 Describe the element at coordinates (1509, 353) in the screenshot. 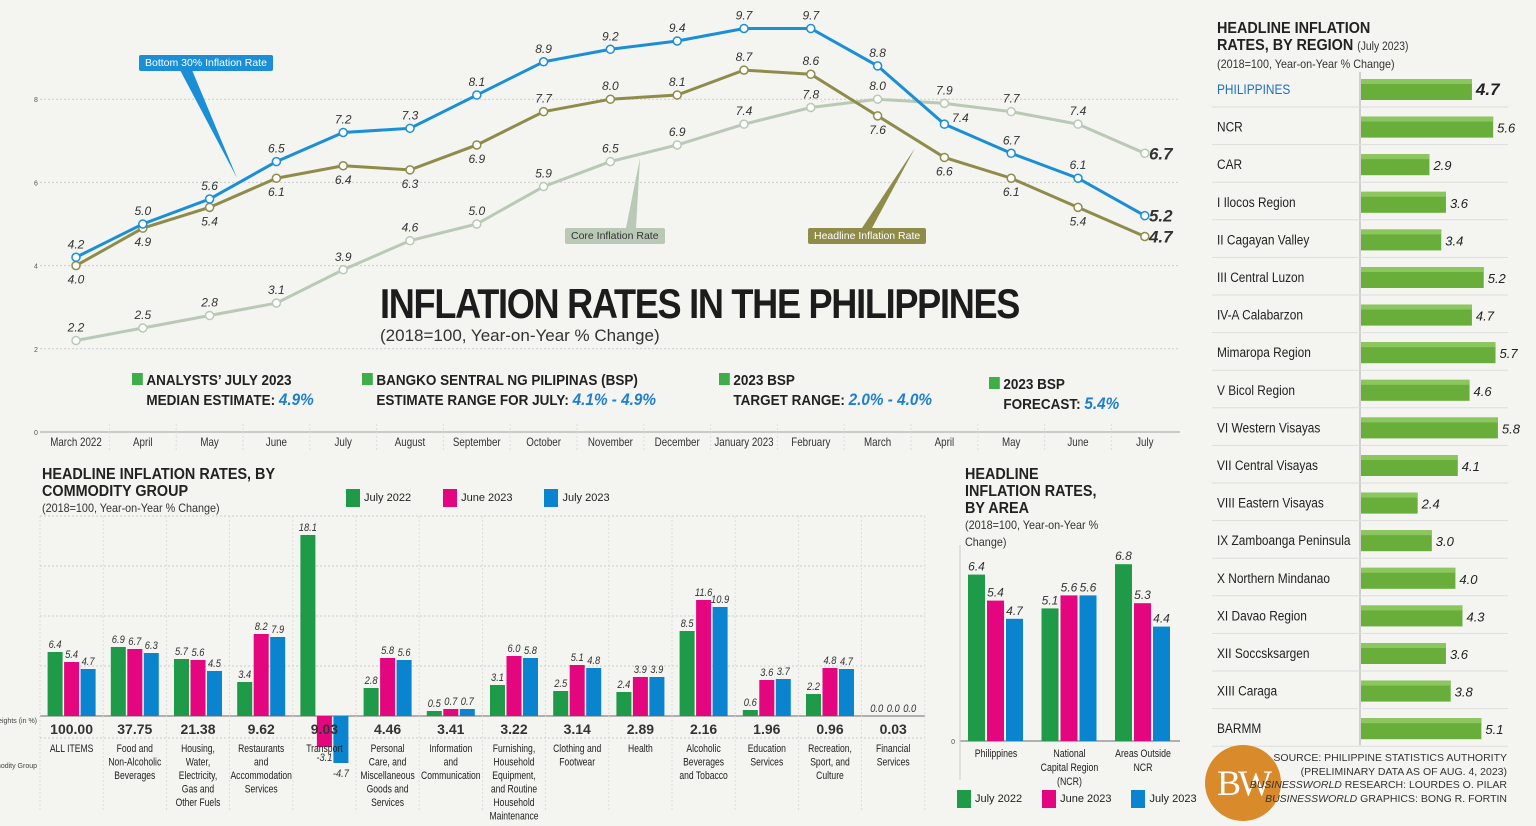

I see `region-value-label: 5.7` at that location.